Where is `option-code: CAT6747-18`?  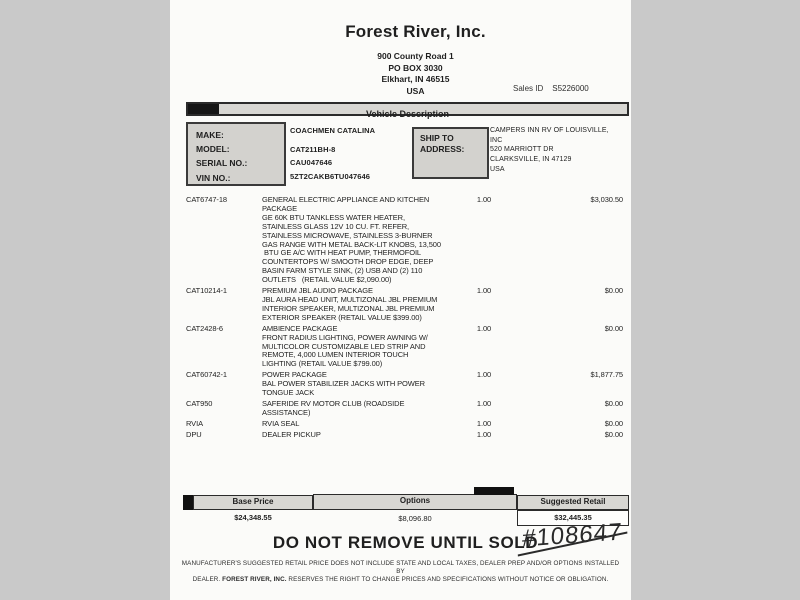 option-code: CAT6747-18 is located at coordinates (206, 199).